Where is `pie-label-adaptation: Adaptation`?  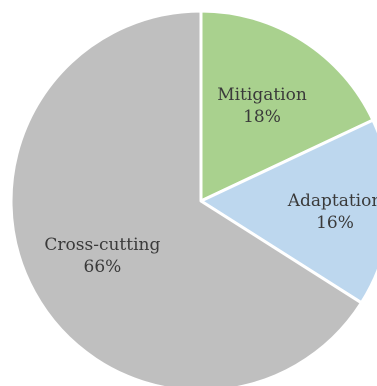
pie-label-adaptation: Adaptation is located at coordinates (332, 201).